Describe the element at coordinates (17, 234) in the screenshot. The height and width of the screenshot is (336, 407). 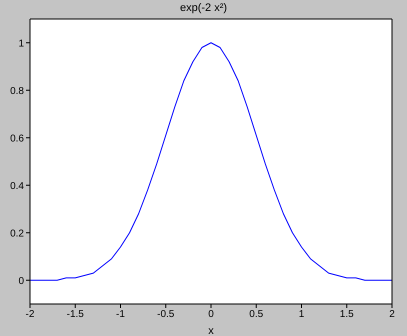
I see `y-tick-label: 0.2` at that location.